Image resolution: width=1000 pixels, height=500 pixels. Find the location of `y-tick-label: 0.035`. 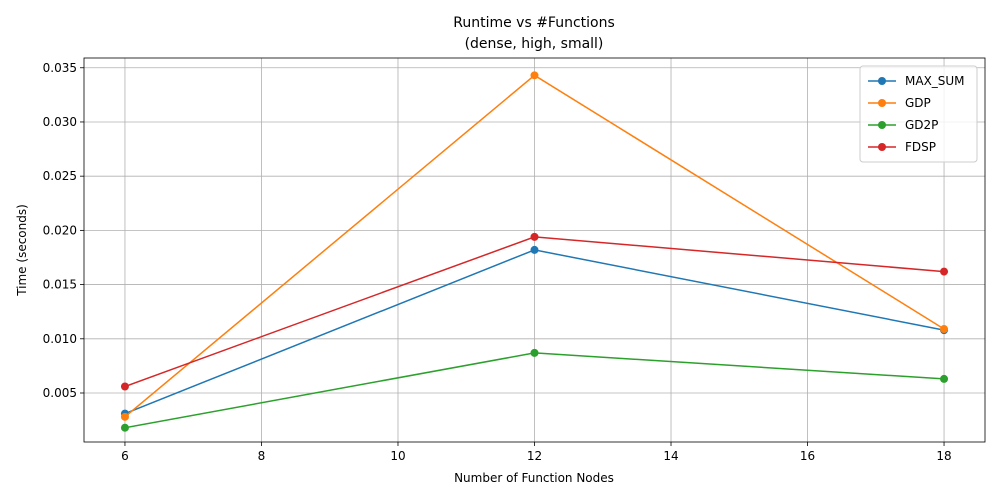

y-tick-label: 0.035 is located at coordinates (60, 68).